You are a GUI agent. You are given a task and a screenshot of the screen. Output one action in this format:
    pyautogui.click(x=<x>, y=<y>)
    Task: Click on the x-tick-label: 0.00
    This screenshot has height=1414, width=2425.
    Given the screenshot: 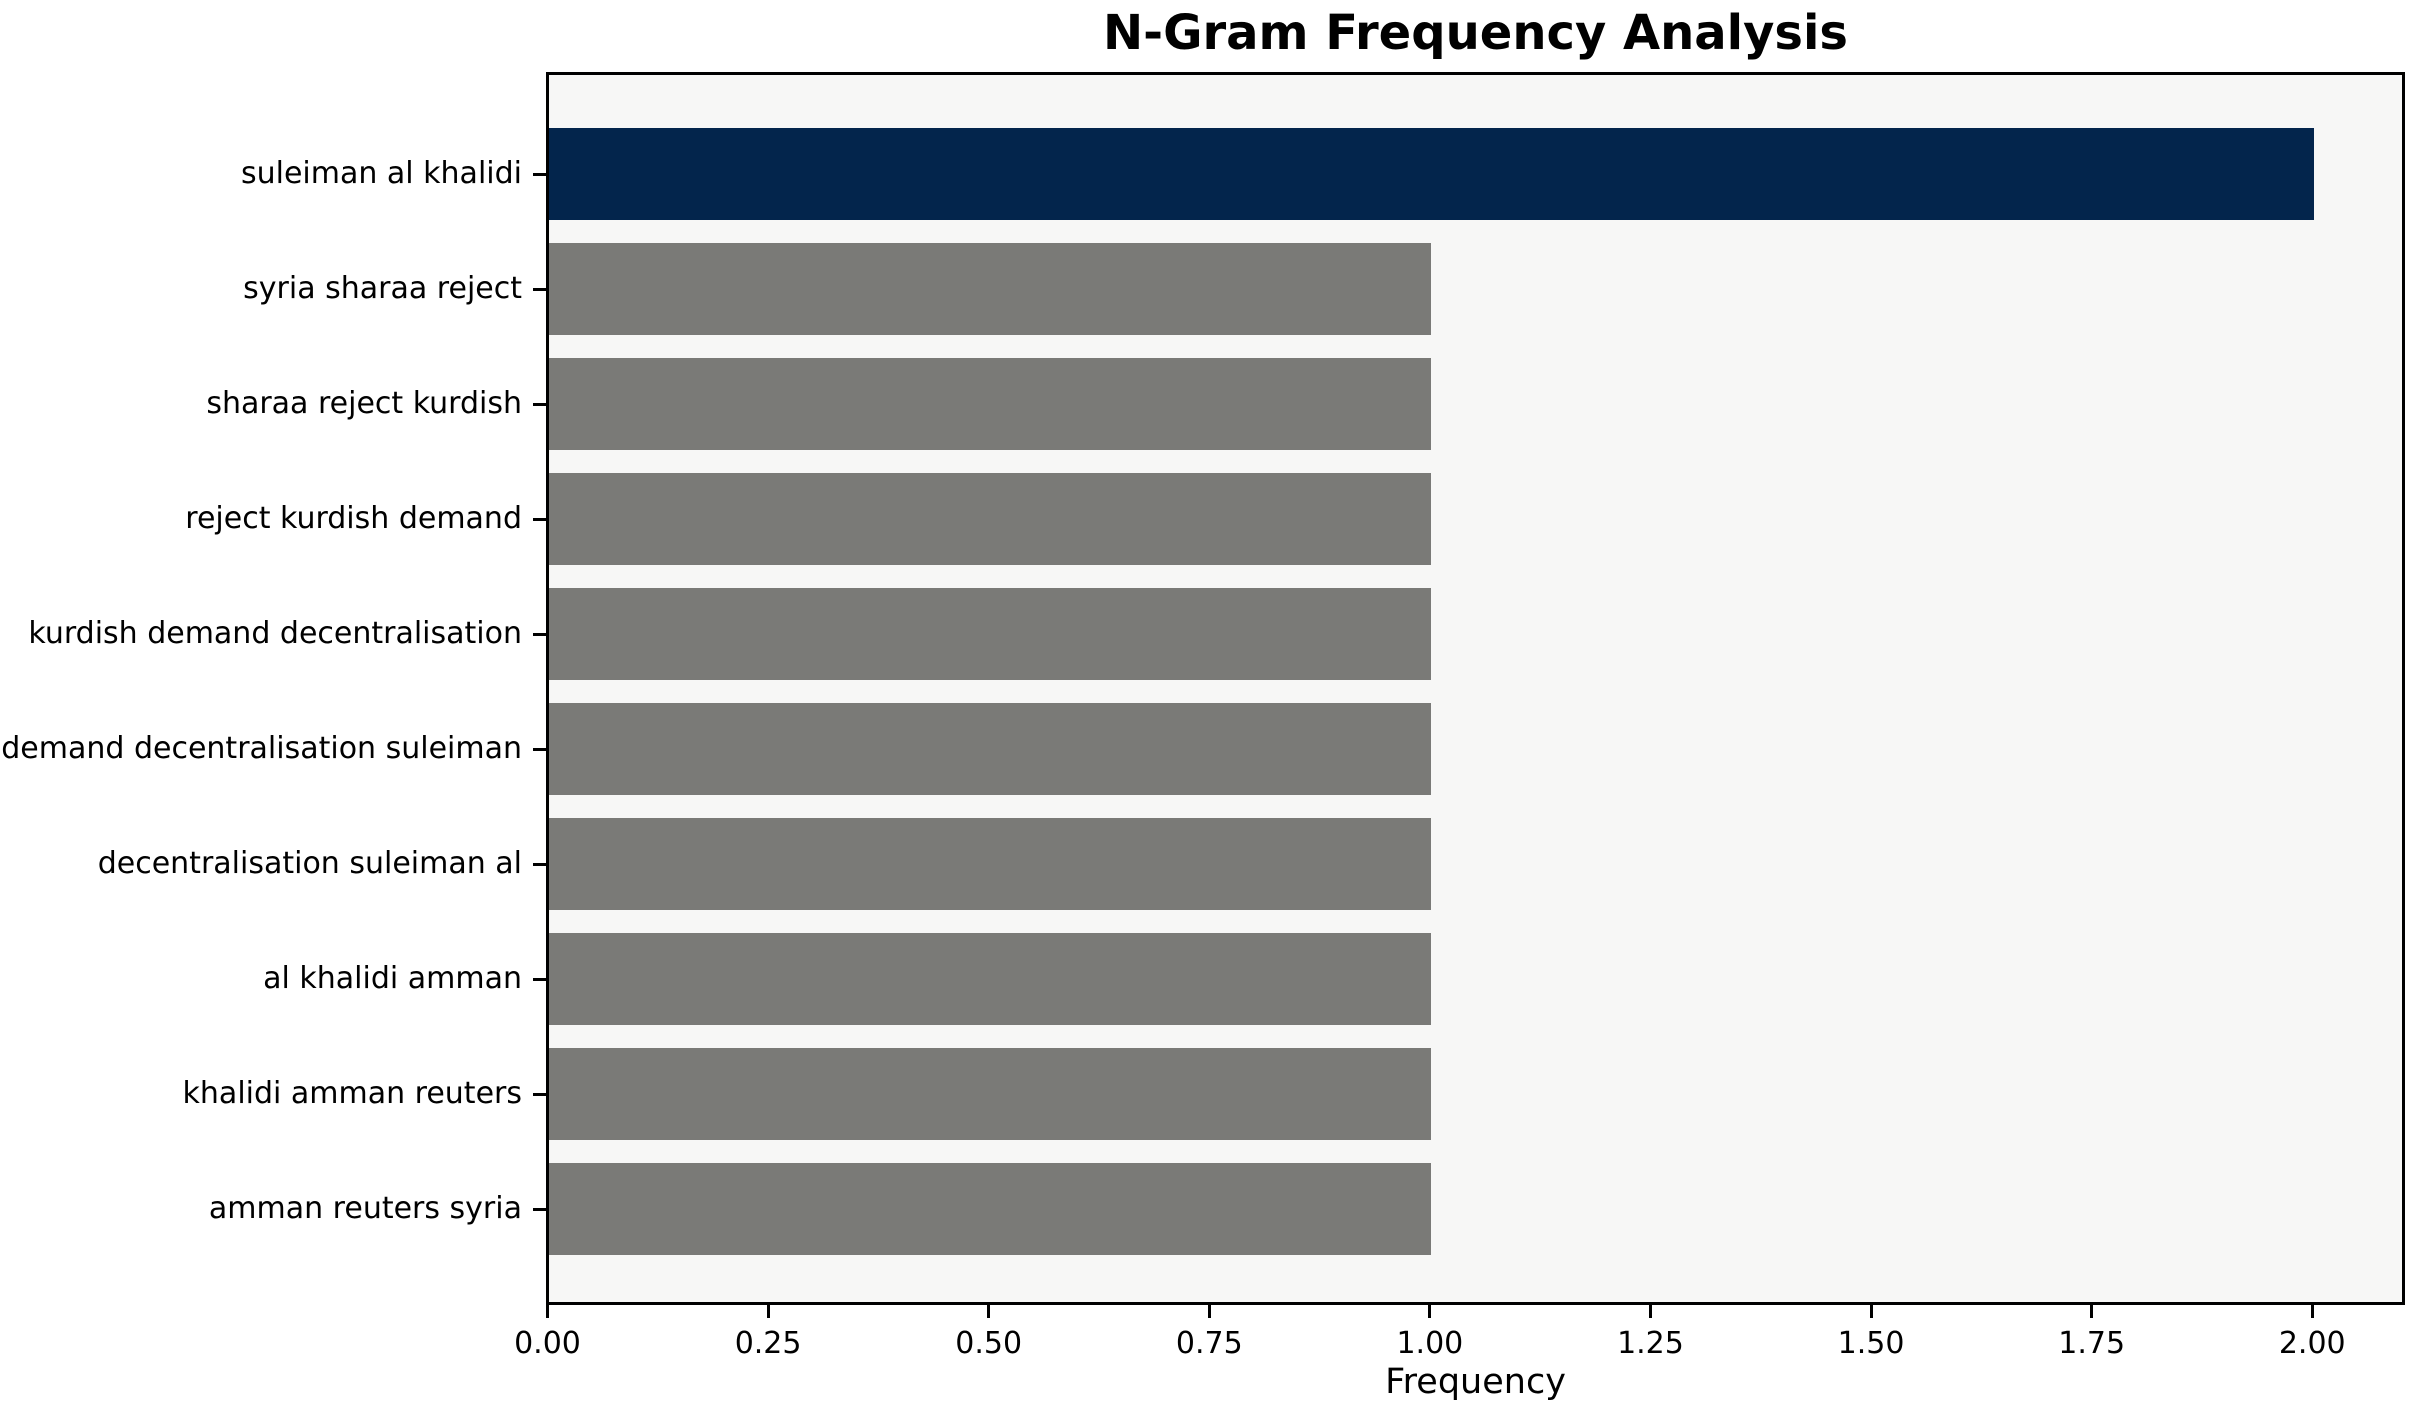 What is the action you would take?
    pyautogui.click(x=547, y=1343)
    